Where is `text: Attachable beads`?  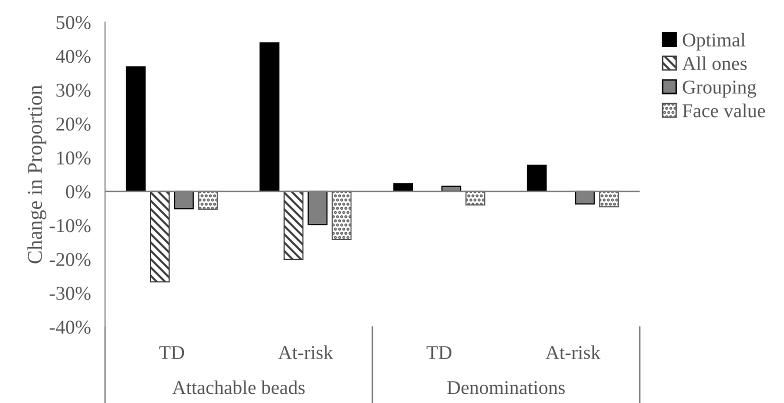 text: Attachable beads is located at coordinates (238, 387).